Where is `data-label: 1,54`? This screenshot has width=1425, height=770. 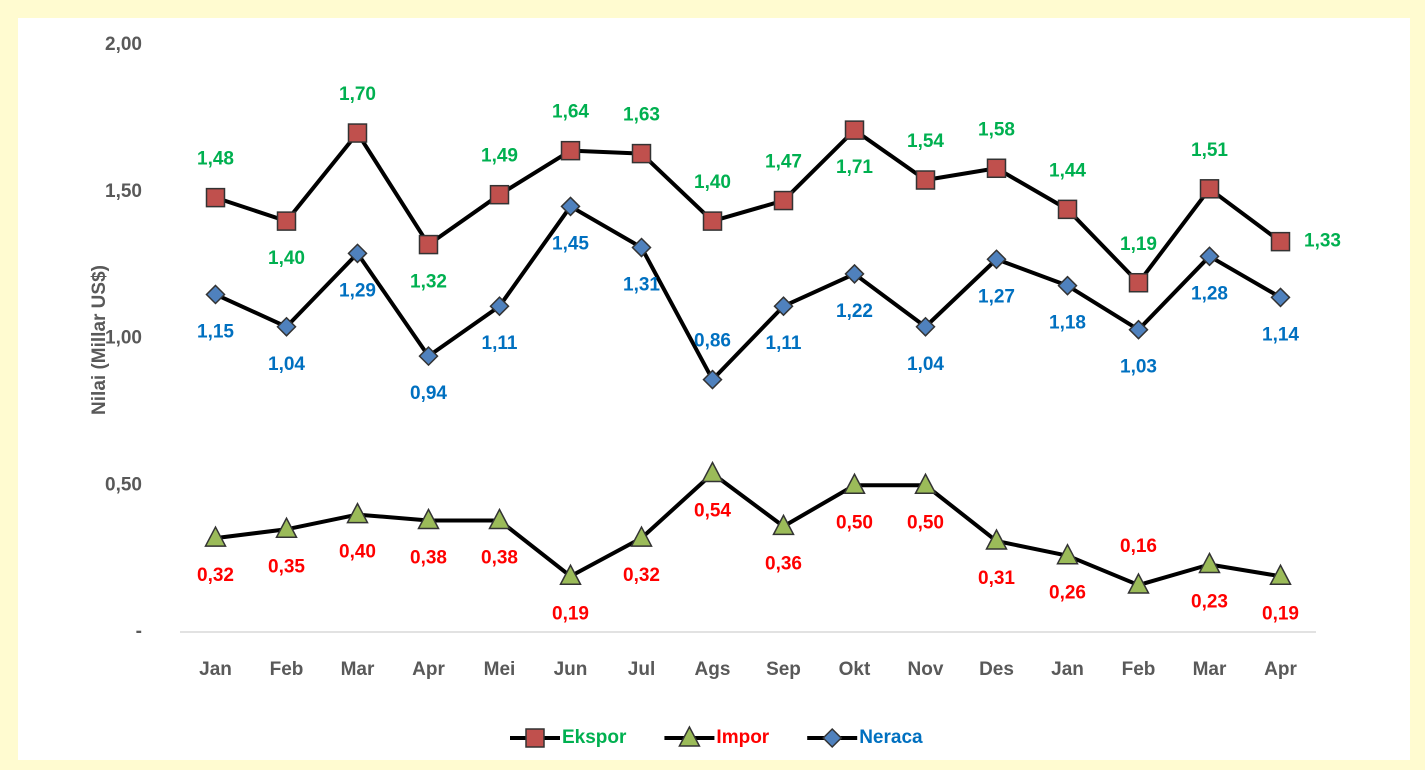
data-label: 1,54 is located at coordinates (925, 141).